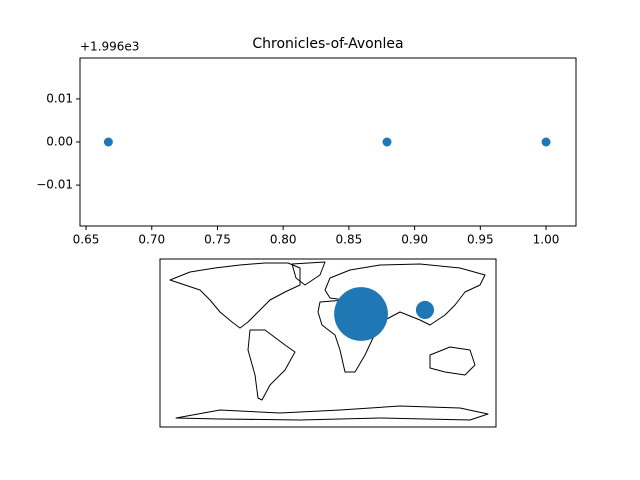  Describe the element at coordinates (283, 240) in the screenshot. I see `x-tick-label: 0.80` at that location.